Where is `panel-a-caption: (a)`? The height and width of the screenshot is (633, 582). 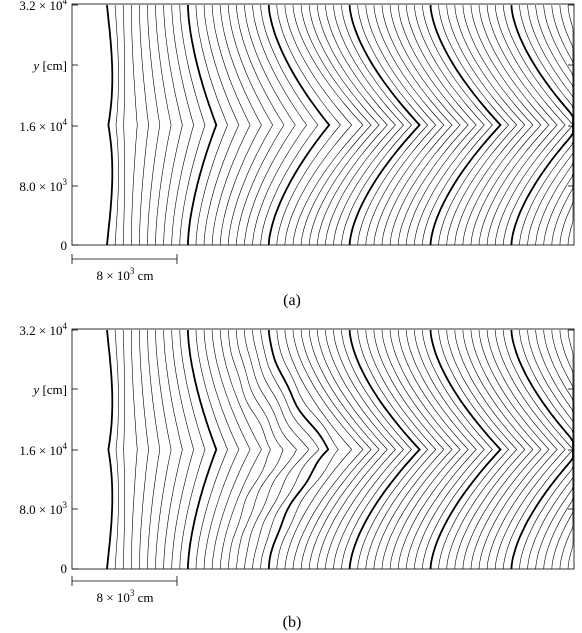
panel-a-caption: (a) is located at coordinates (292, 300).